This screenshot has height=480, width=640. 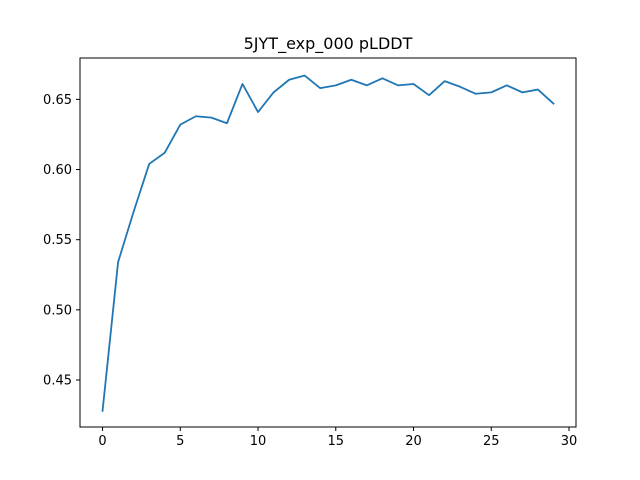 I want to click on y-tick-label-0.50: 0.50, so click(x=57, y=310).